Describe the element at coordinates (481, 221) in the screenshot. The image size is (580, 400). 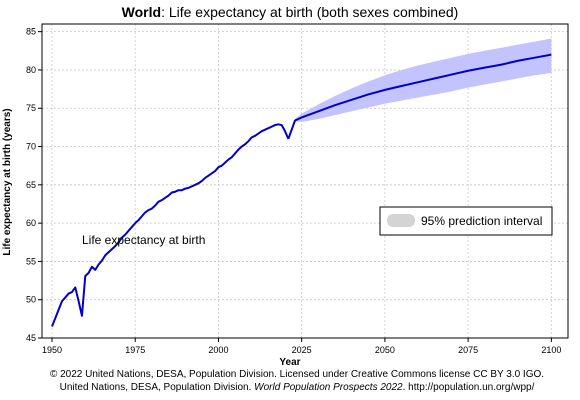
I see `legend-label: 95% prediction interval` at that location.